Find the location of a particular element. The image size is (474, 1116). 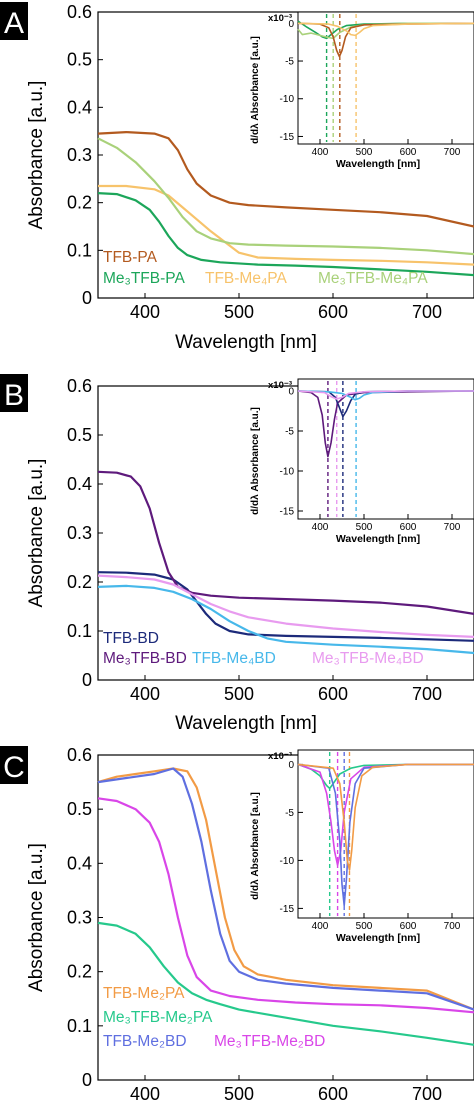

panel-letter: C is located at coordinates (14, 767).